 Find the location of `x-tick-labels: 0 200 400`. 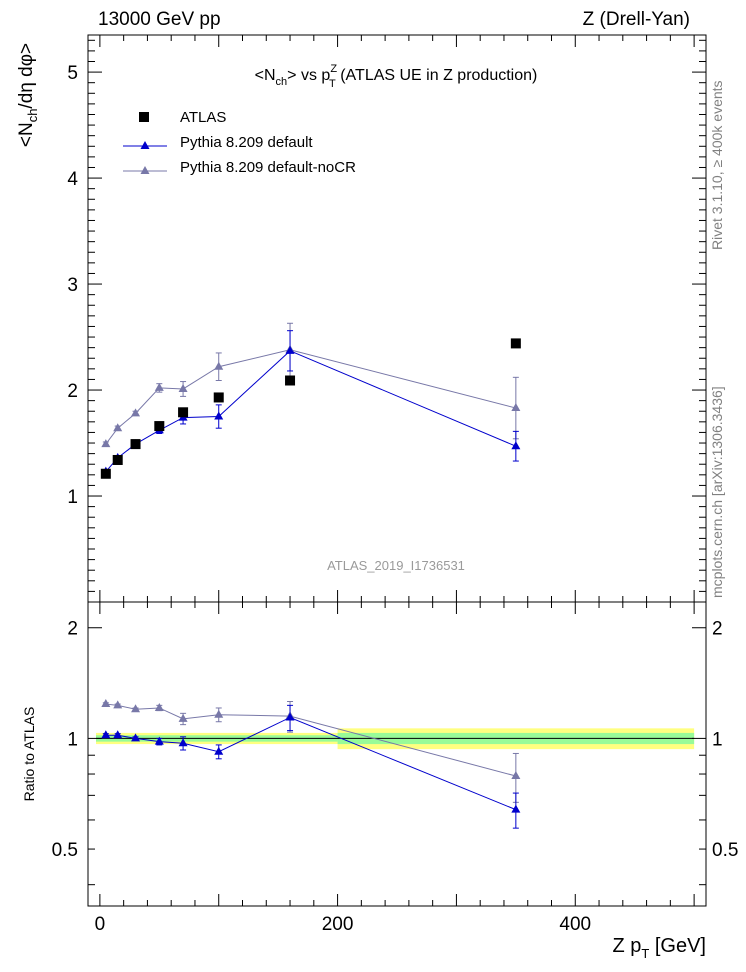

x-tick-labels: 0 200 400 is located at coordinates (343, 924).